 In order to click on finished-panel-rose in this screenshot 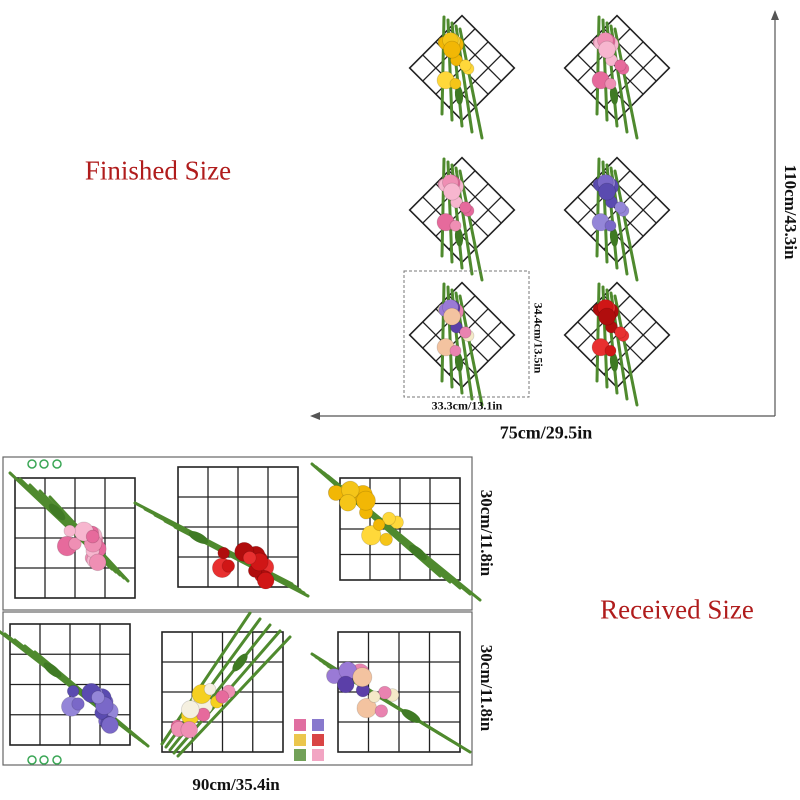, I will do `click(617, 344)`.